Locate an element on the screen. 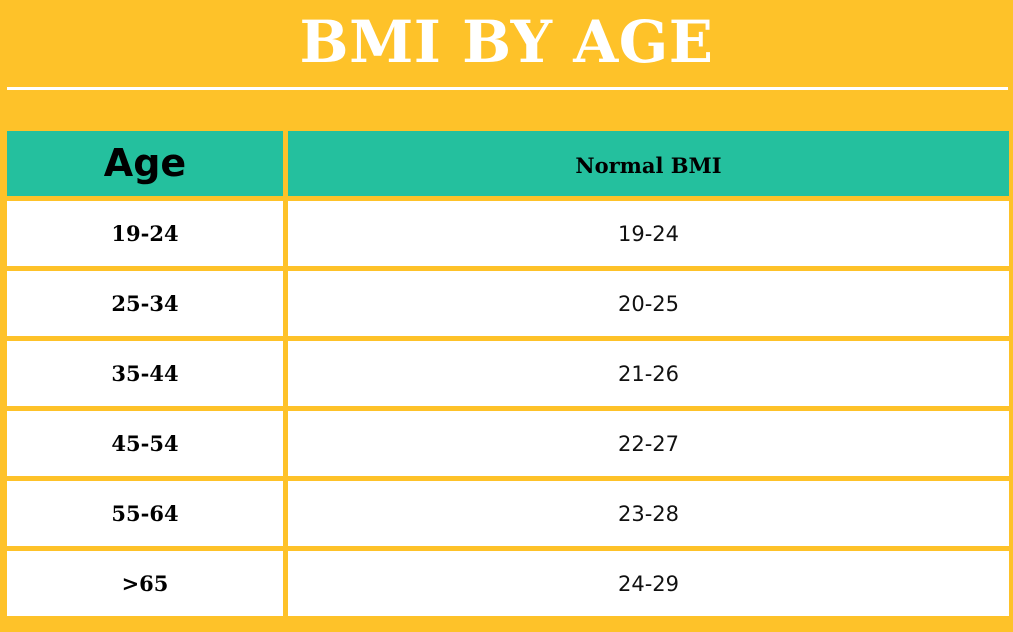 The width and height of the screenshot is (1013, 632). bmi-cell: 22-27 is located at coordinates (648, 443).